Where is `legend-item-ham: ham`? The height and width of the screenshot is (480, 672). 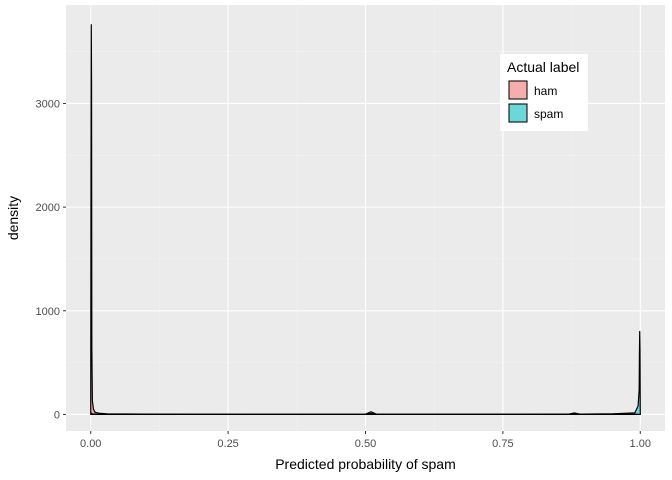
legend-item-ham: ham is located at coordinates (532, 90).